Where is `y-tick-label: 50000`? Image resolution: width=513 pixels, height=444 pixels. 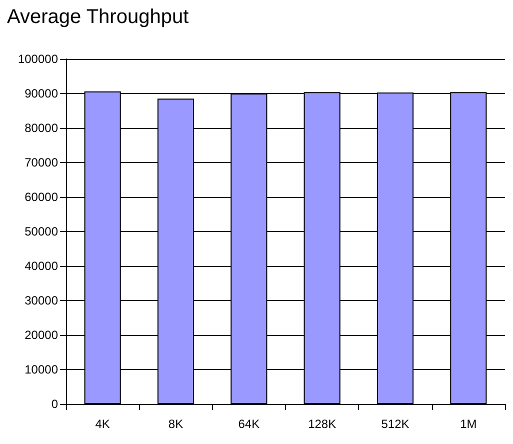 y-tick-label: 50000 is located at coordinates (41, 231).